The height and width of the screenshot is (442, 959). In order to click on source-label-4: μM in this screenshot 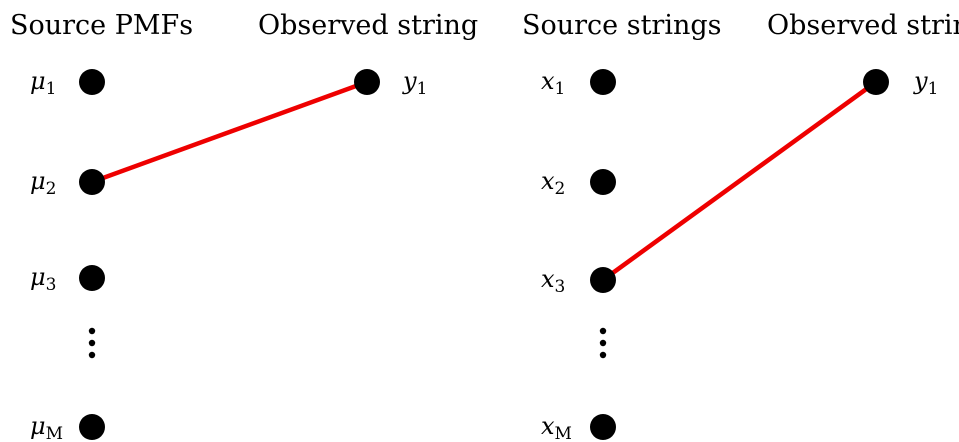, I will do `click(46, 427)`.